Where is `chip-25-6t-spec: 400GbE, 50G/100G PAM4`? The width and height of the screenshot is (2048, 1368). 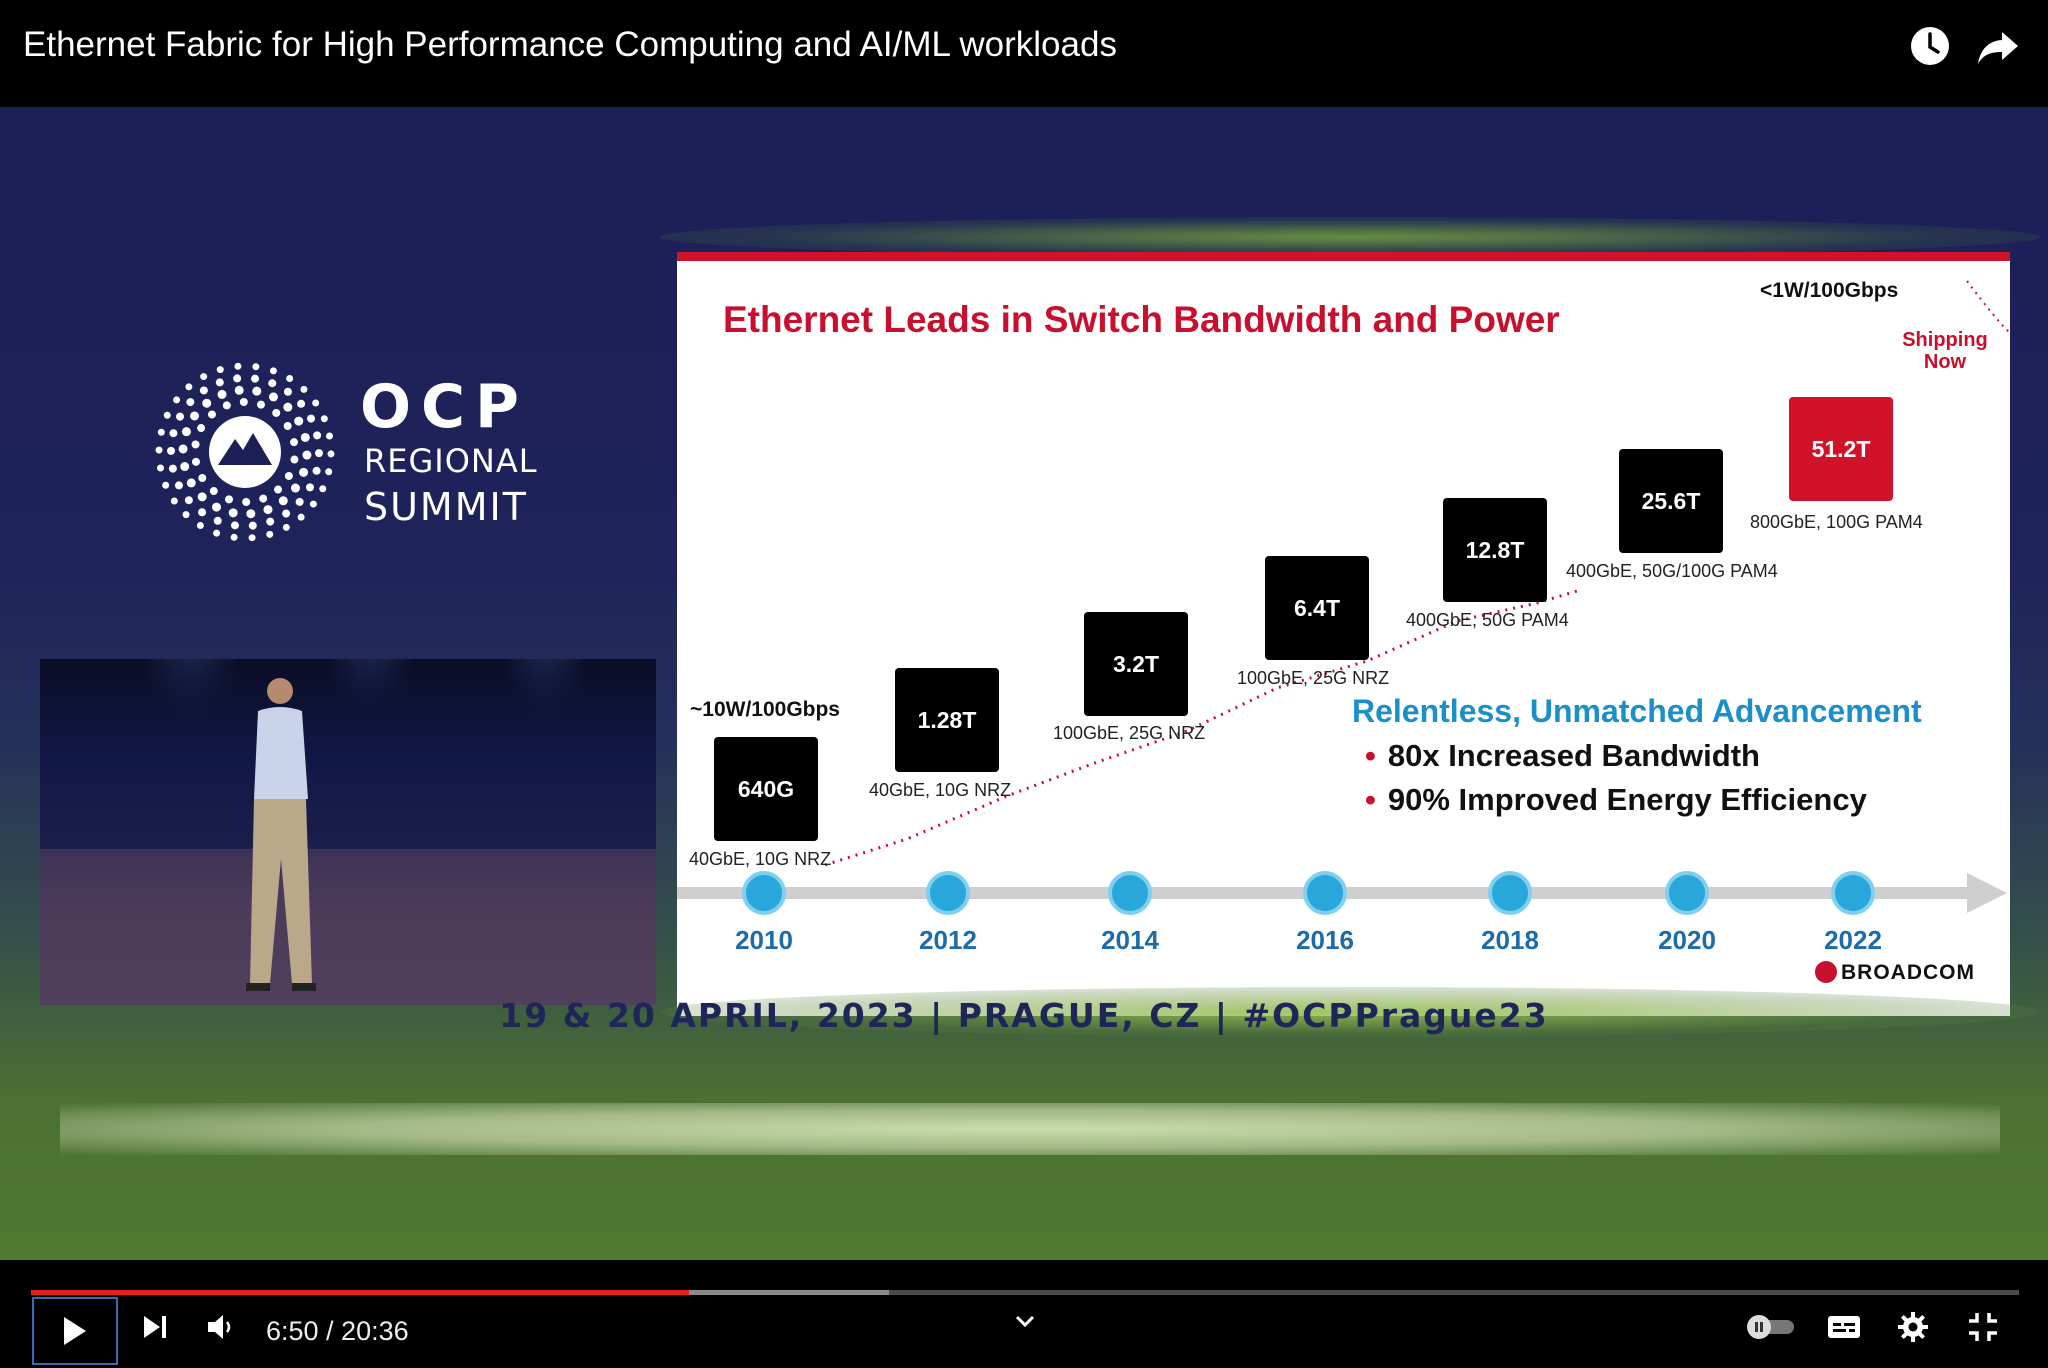
chip-25-6t-spec: 400GbE, 50G/100G PAM4 is located at coordinates (1672, 571).